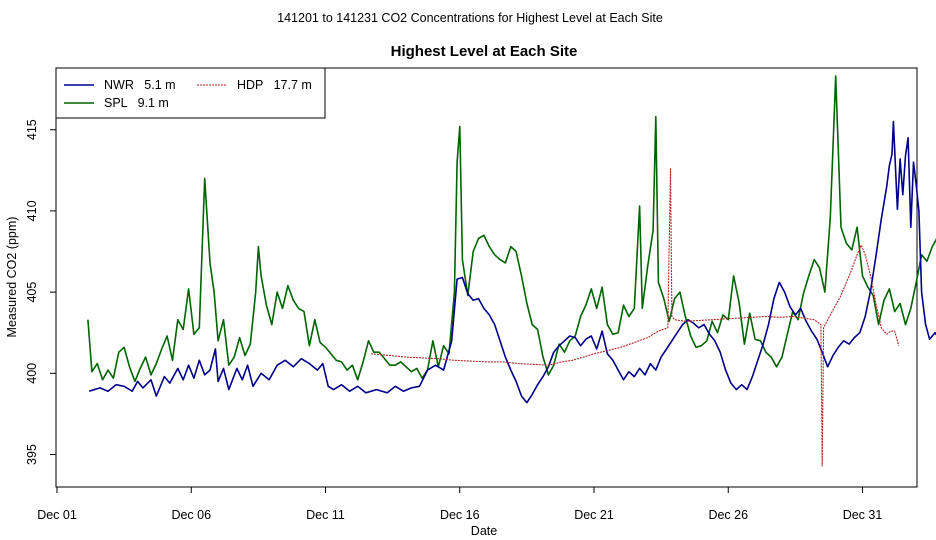 The width and height of the screenshot is (936, 540). Describe the element at coordinates (136, 103) in the screenshot. I see `legend-entry-spl-label: SPL 9.1 m` at that location.